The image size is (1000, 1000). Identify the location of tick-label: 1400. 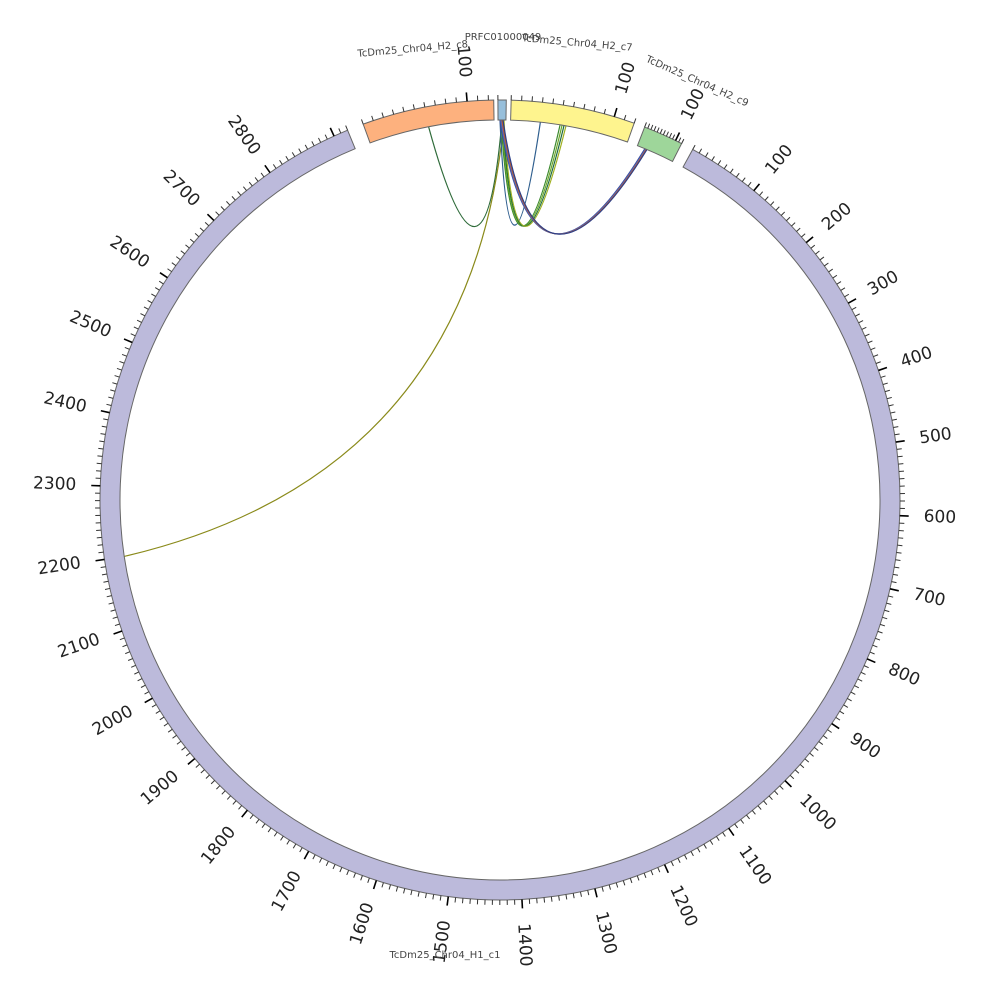
(524, 945).